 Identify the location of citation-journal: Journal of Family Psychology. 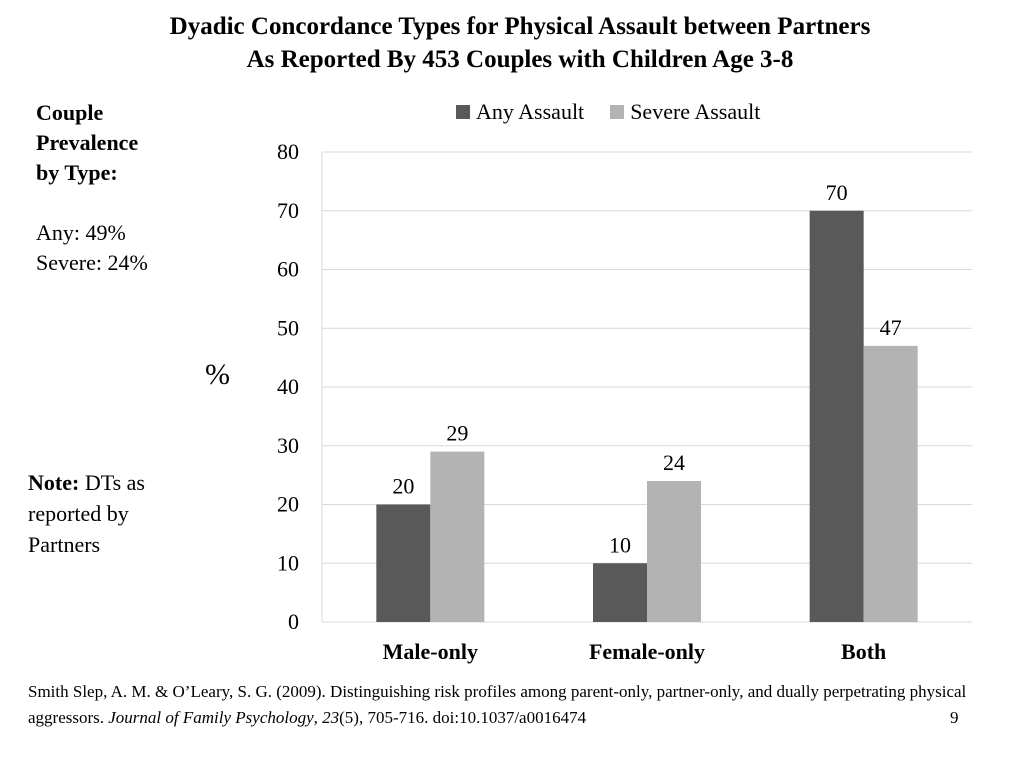
(211, 717).